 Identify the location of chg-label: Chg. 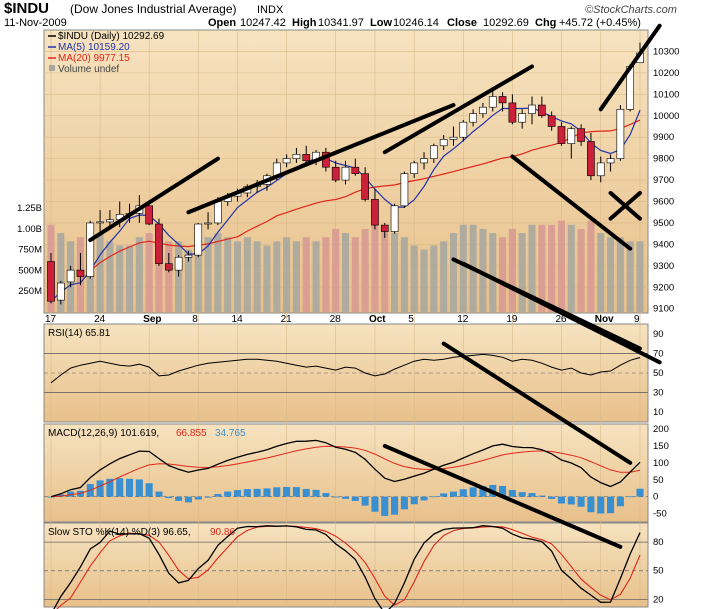
(545, 23).